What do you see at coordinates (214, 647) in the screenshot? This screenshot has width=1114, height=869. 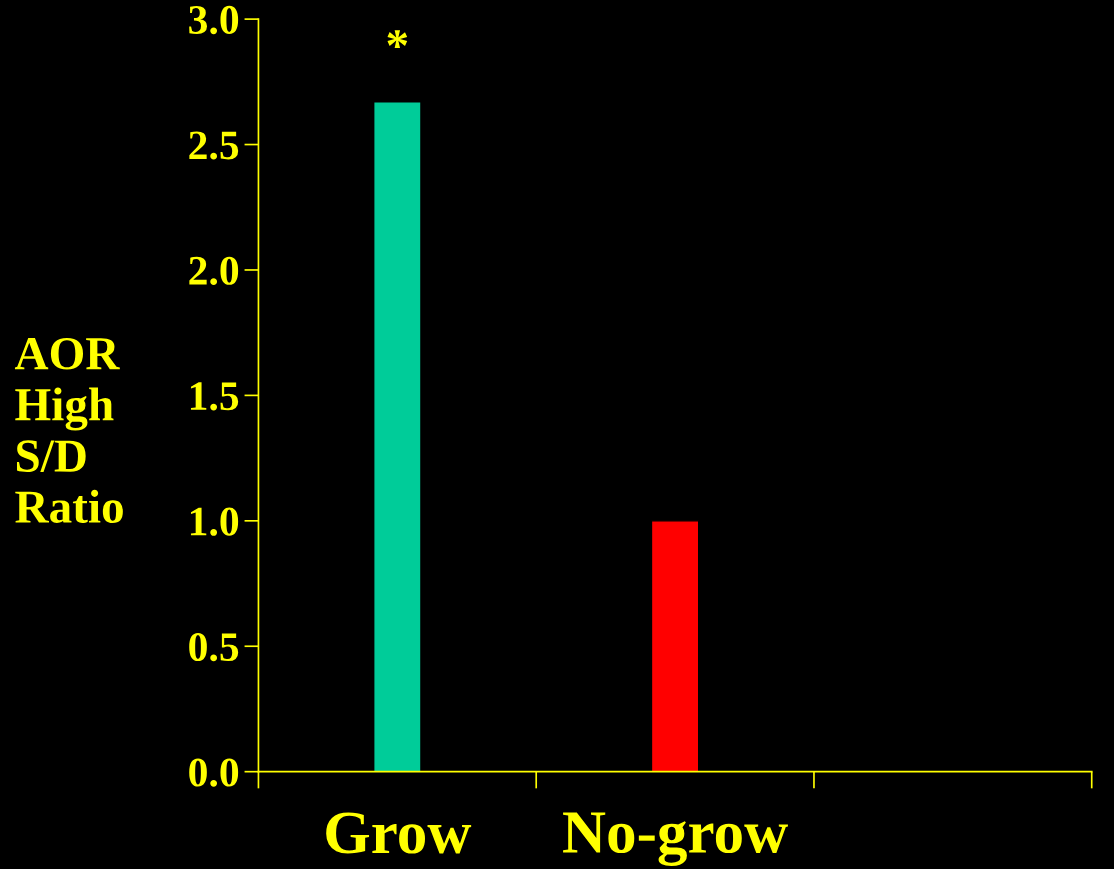 I see `y-tick-label: 0.5` at bounding box center [214, 647].